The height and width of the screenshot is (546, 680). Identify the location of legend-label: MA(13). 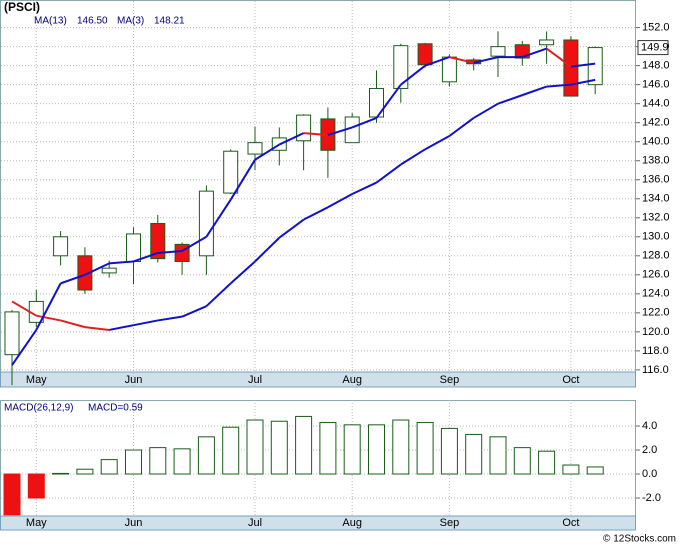
(50, 21).